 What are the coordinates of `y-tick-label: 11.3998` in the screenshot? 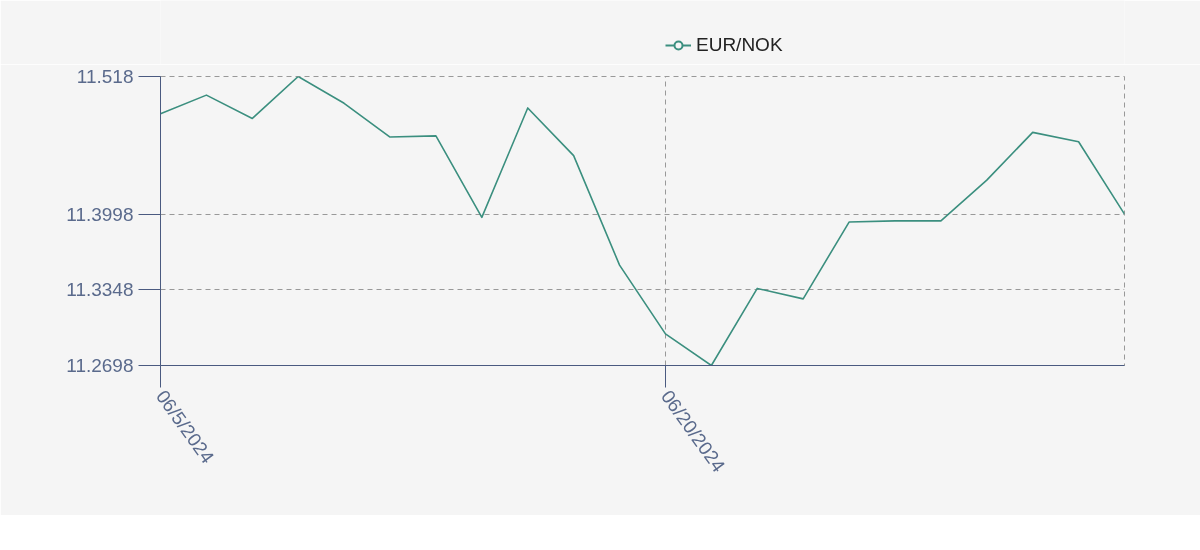 It's located at (100, 214).